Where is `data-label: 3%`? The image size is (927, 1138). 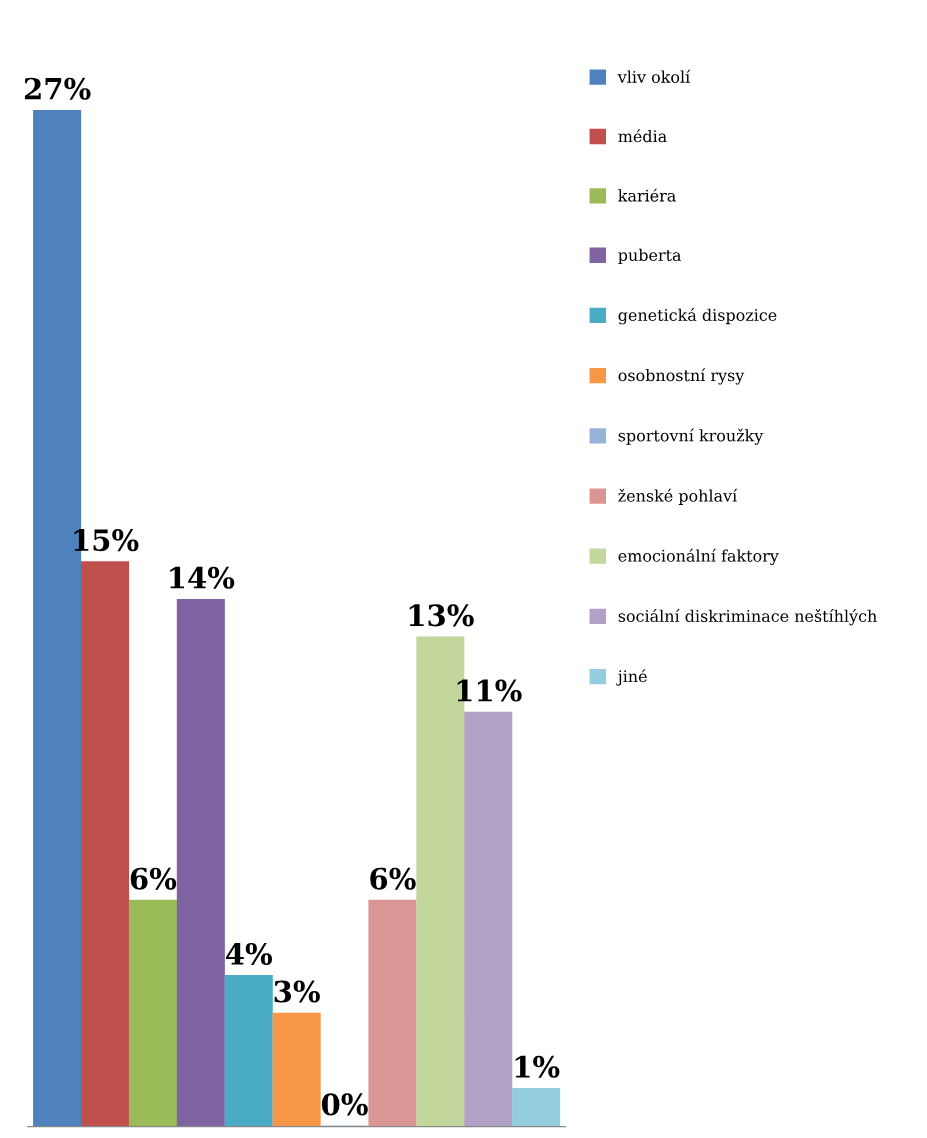 data-label: 3% is located at coordinates (297, 991).